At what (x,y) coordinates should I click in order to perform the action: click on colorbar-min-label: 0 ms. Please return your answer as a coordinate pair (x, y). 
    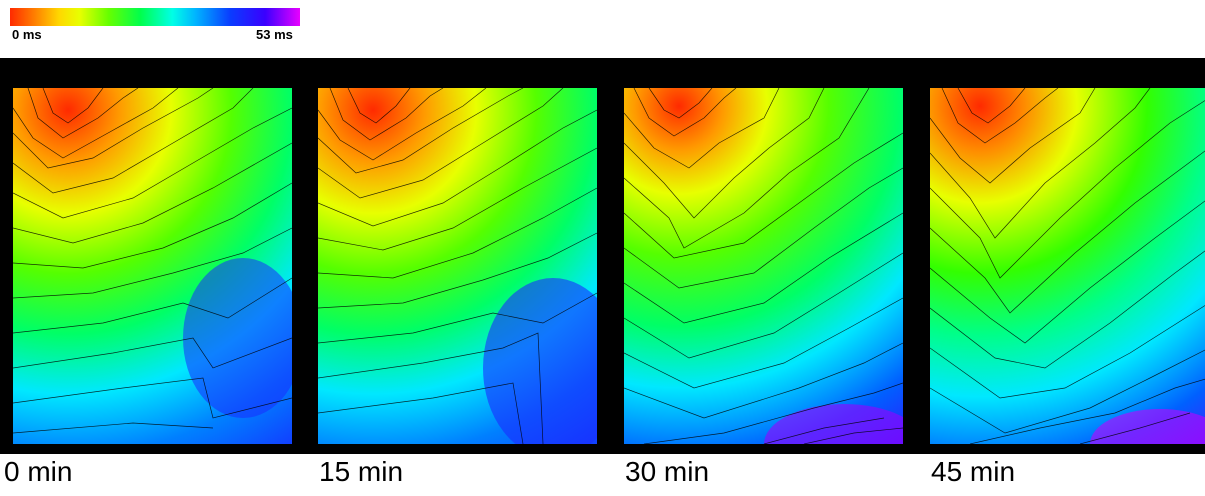
    Looking at the image, I should click on (27, 34).